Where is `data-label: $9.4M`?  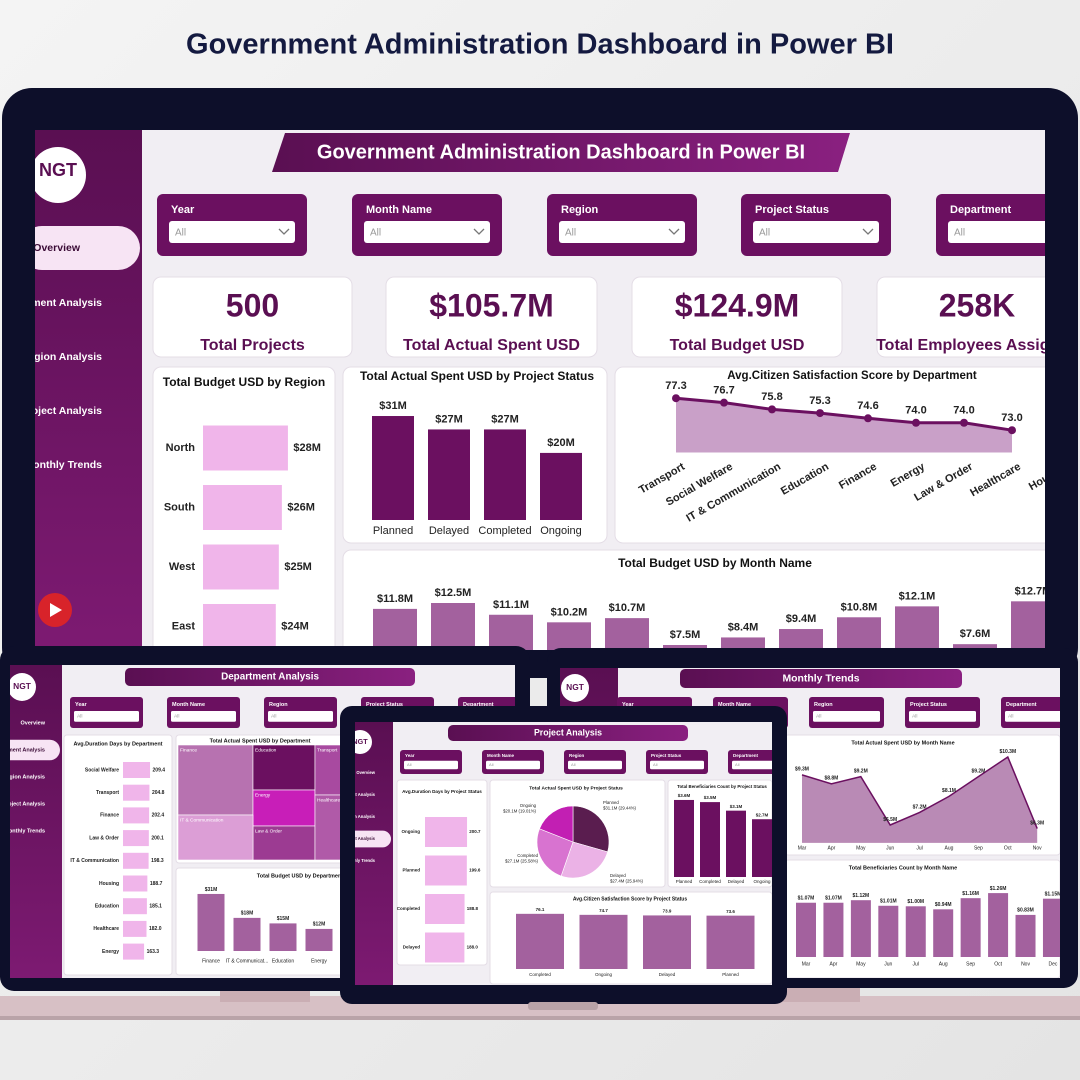
data-label: $9.4M is located at coordinates (801, 619).